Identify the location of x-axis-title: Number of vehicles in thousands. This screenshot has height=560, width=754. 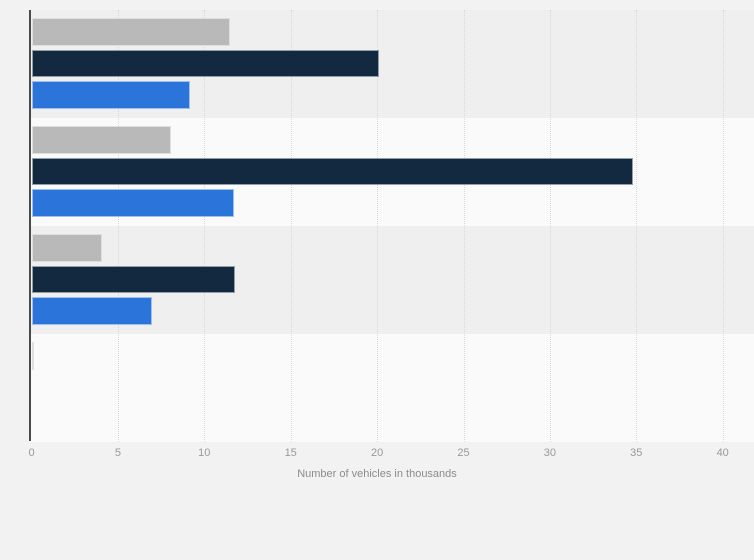
(377, 474).